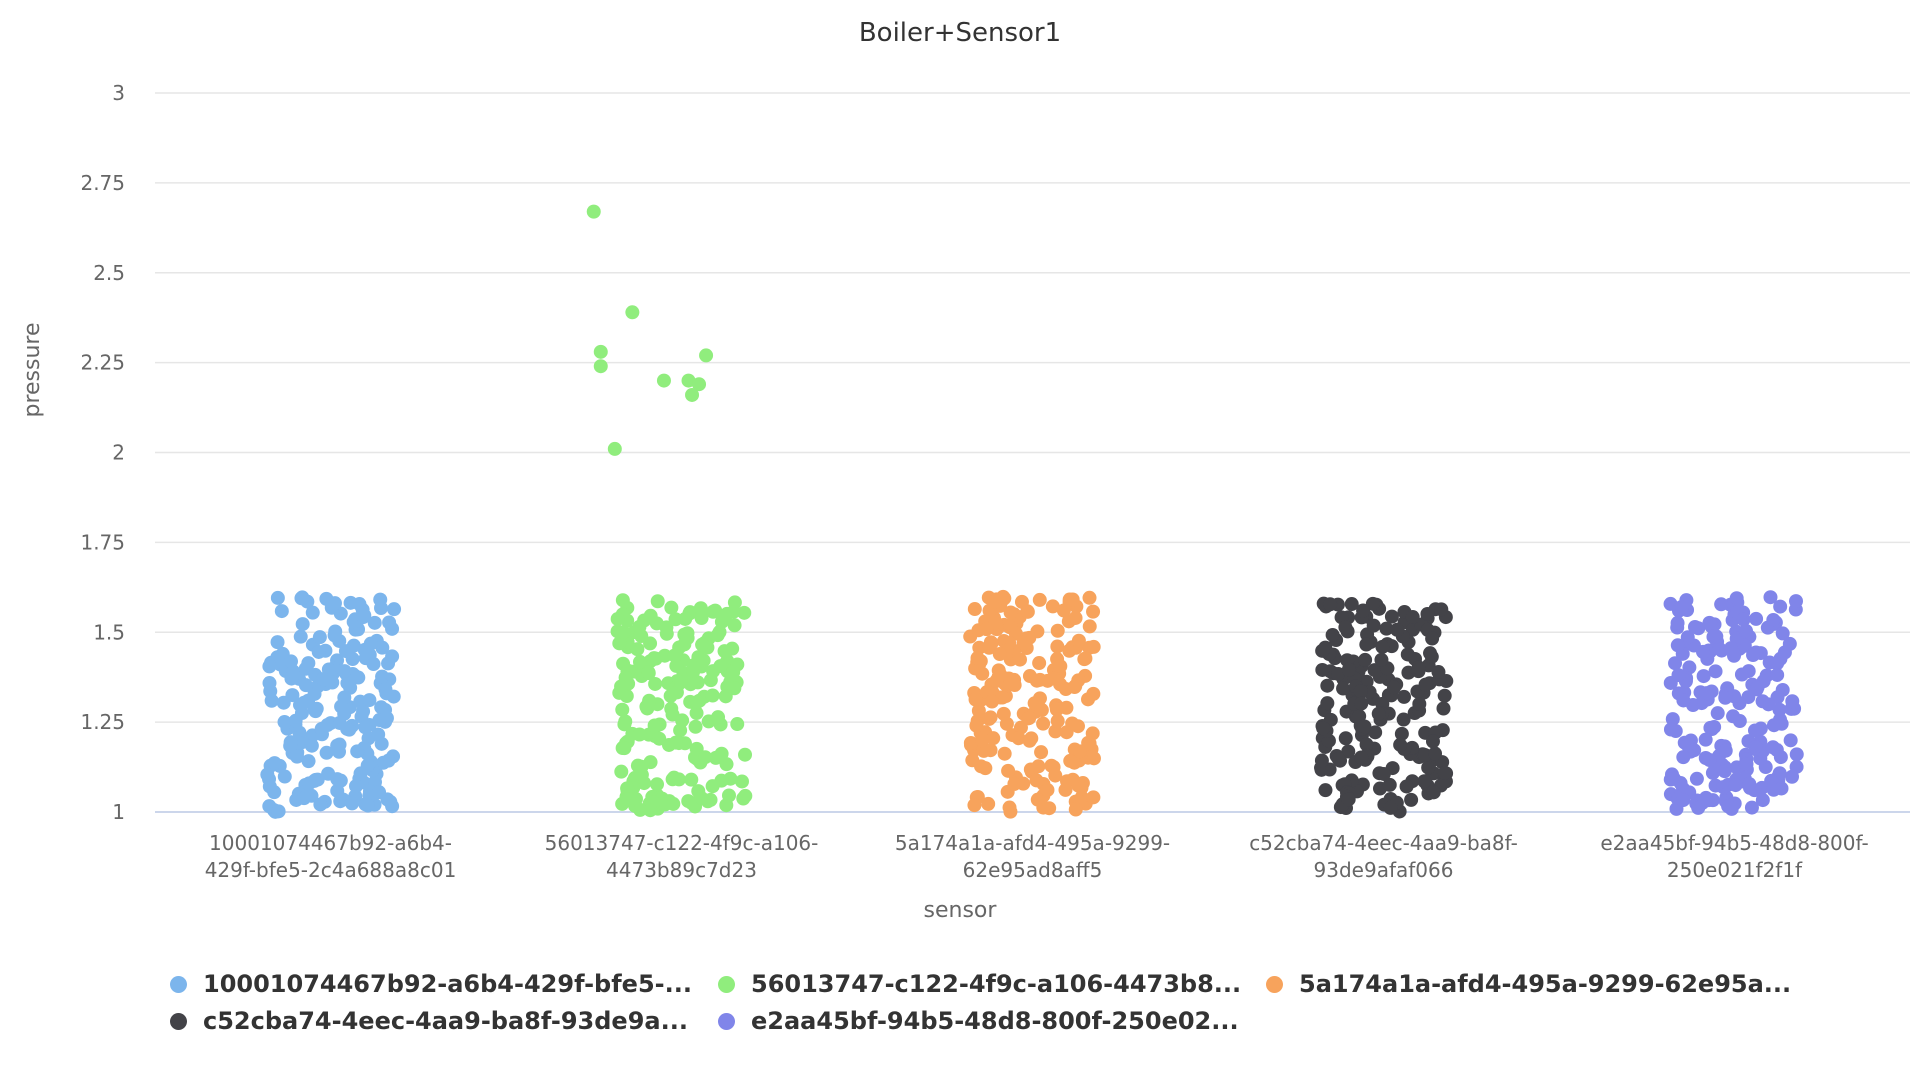 Image resolution: width=1920 pixels, height=1080 pixels. Describe the element at coordinates (109, 632) in the screenshot. I see `y-tick-label: 1.5` at that location.